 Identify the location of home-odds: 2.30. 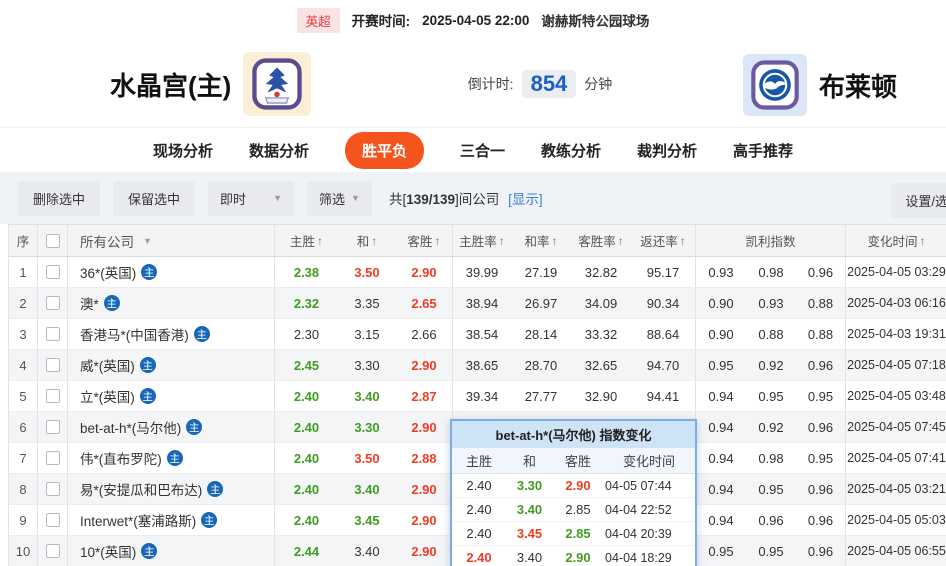
(306, 334).